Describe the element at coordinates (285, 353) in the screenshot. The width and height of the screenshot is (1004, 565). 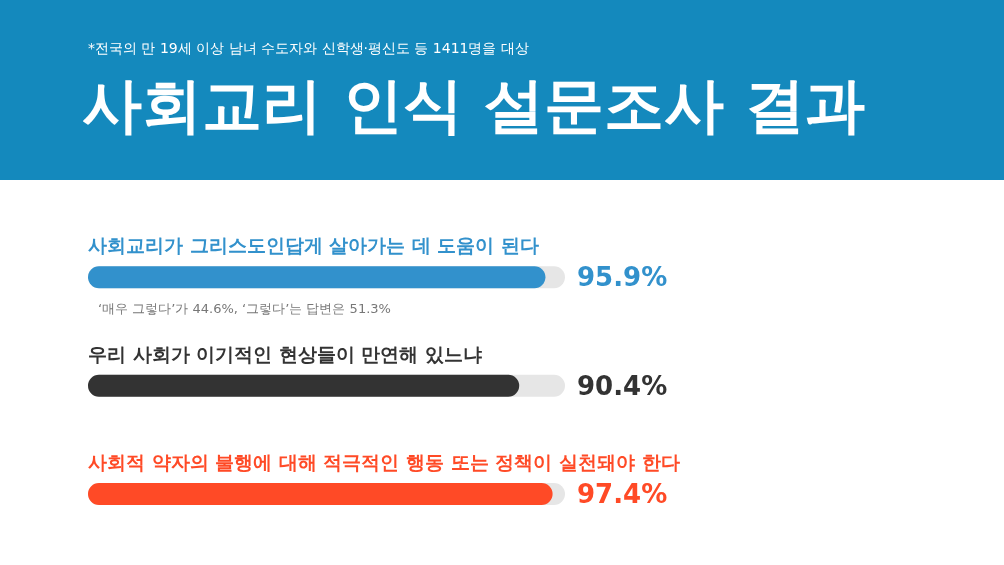
I see `y-tick-label: 우리 사회가 이기적인 현상들이 만연해 있느냐` at that location.